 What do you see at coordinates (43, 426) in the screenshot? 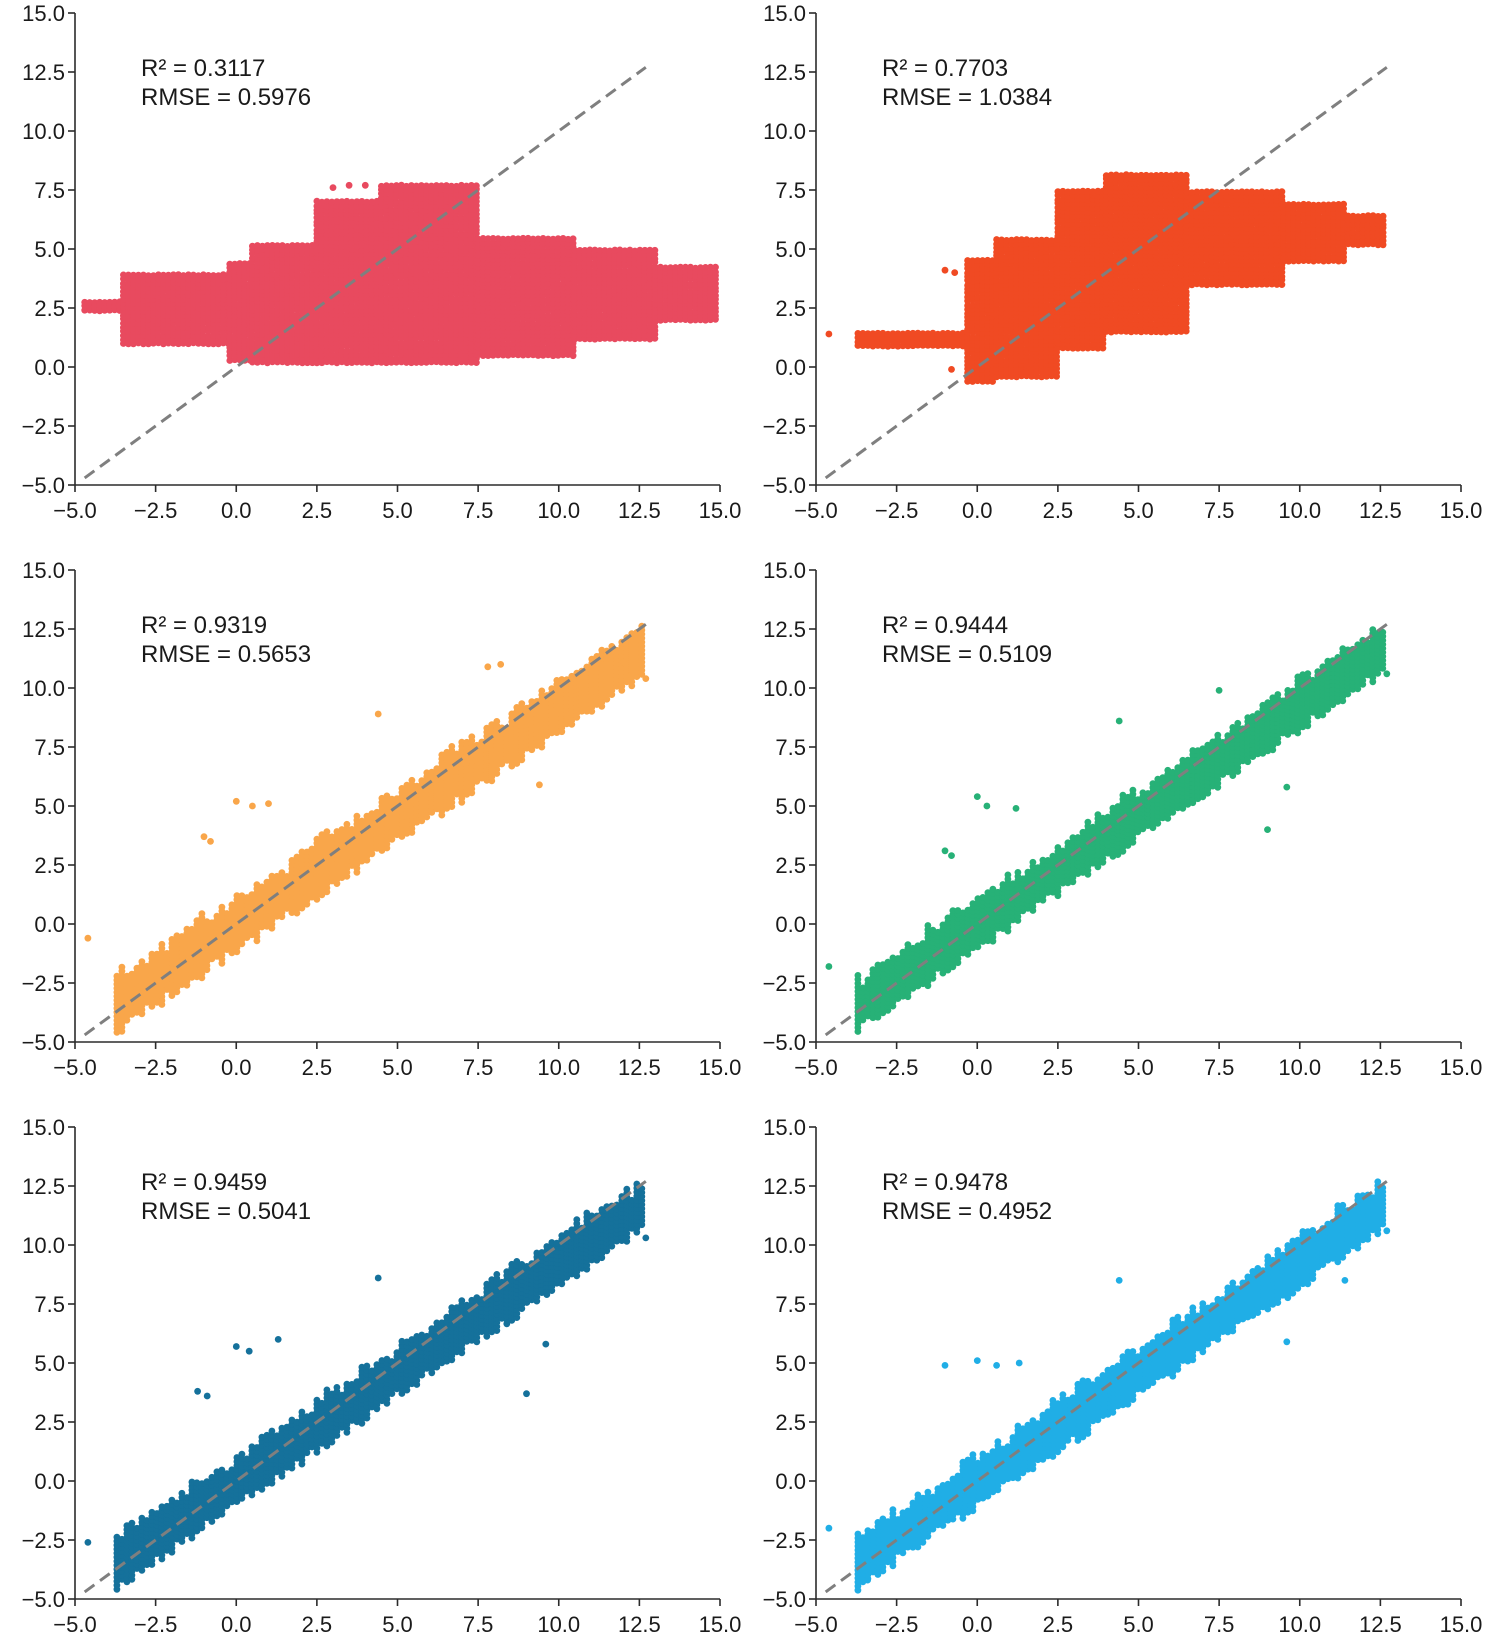
I see `y-tick-label: −2.5` at bounding box center [43, 426].